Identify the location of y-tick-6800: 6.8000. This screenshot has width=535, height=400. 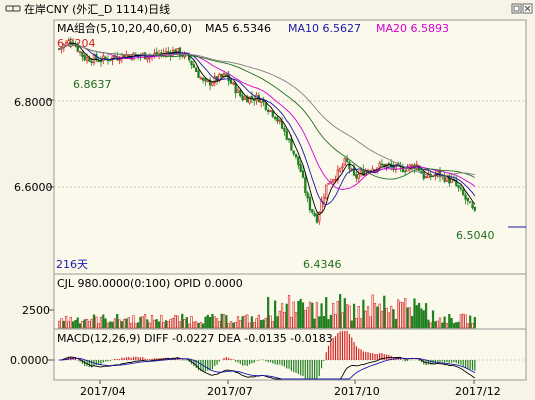
(33, 102).